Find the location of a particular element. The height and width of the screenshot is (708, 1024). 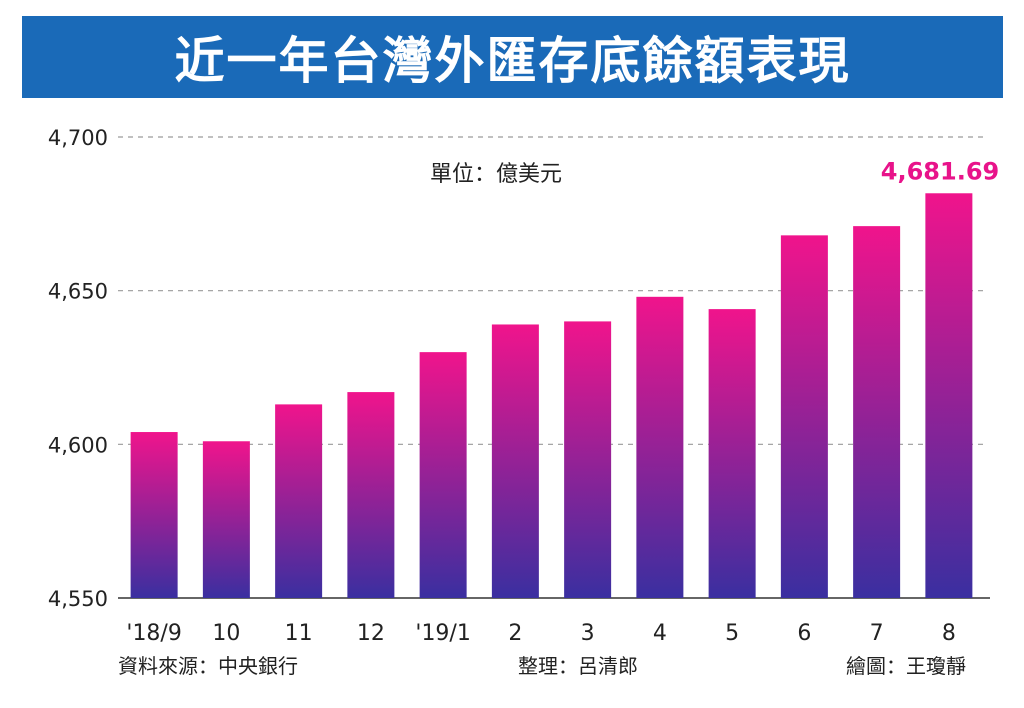

x-axis-labels: '18/9 10 11 12 '19/1 2 3 4 5 6 7 8 is located at coordinates (540, 633).